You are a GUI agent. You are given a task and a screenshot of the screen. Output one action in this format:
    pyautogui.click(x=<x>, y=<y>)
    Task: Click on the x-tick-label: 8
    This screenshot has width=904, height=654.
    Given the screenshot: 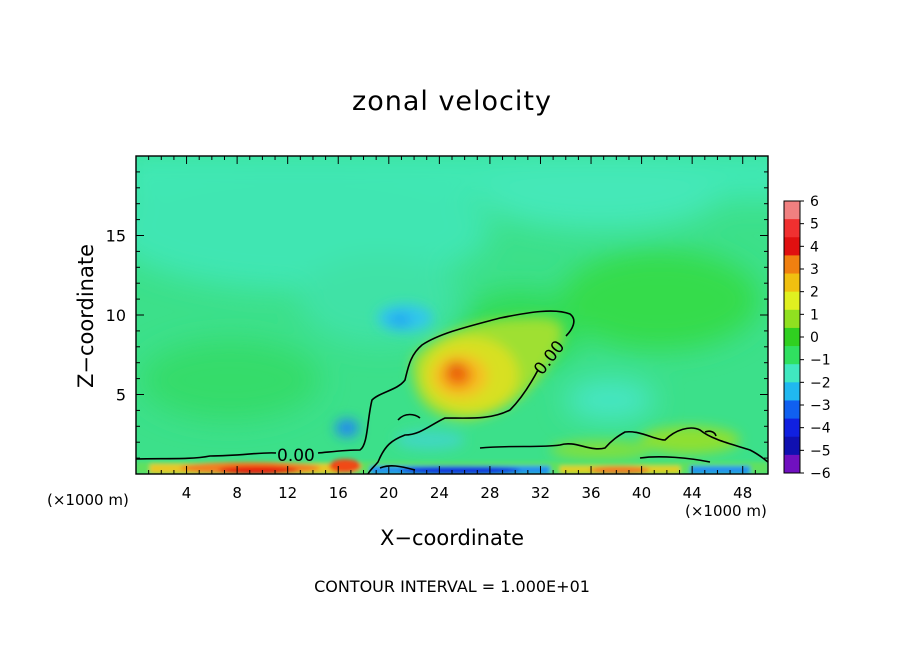 What is the action you would take?
    pyautogui.click(x=237, y=493)
    